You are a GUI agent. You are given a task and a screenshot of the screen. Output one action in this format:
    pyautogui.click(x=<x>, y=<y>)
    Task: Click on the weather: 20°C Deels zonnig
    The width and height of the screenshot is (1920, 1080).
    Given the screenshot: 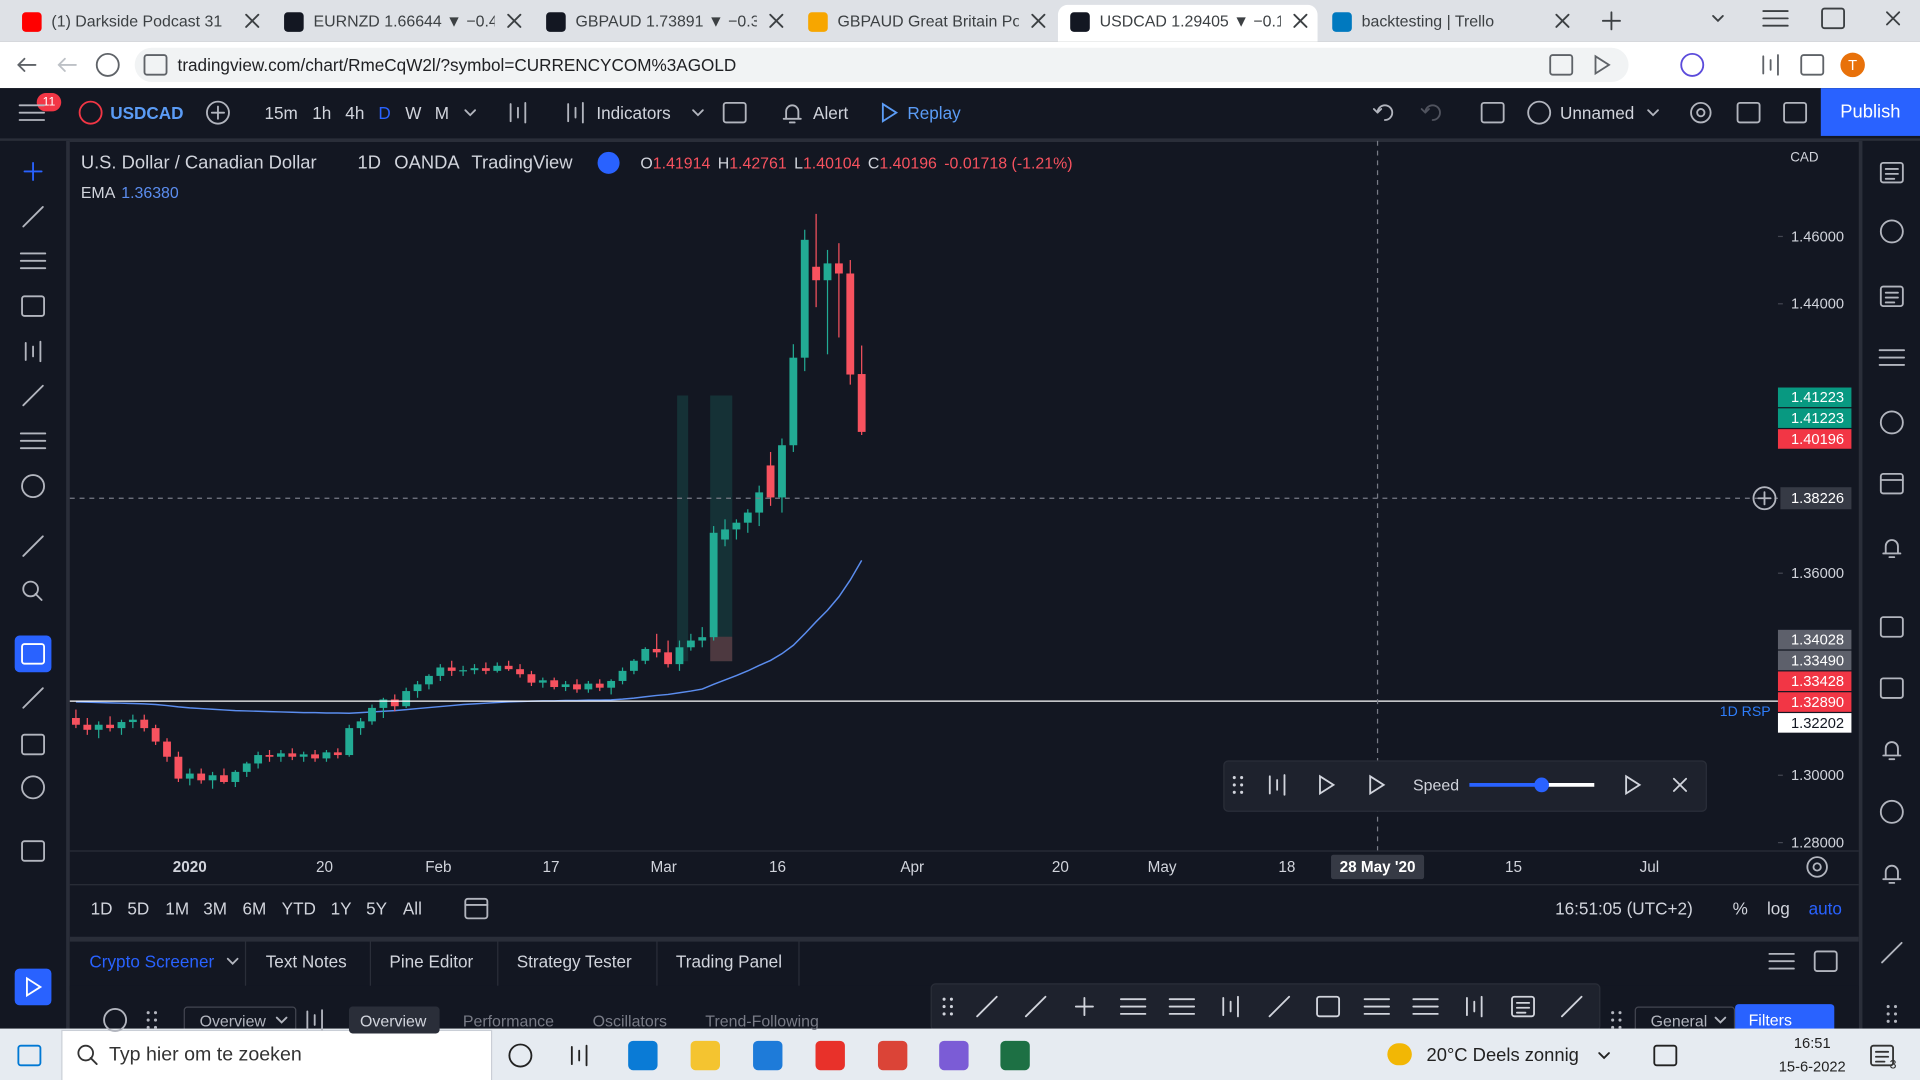 What is the action you would take?
    pyautogui.click(x=1502, y=1055)
    